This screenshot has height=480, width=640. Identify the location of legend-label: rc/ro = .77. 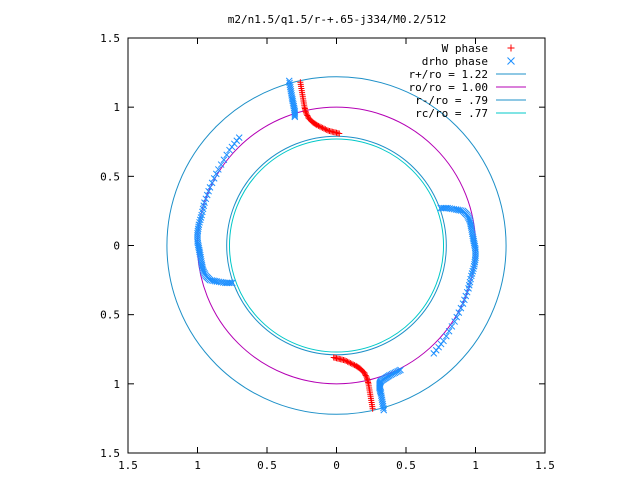
(451, 113).